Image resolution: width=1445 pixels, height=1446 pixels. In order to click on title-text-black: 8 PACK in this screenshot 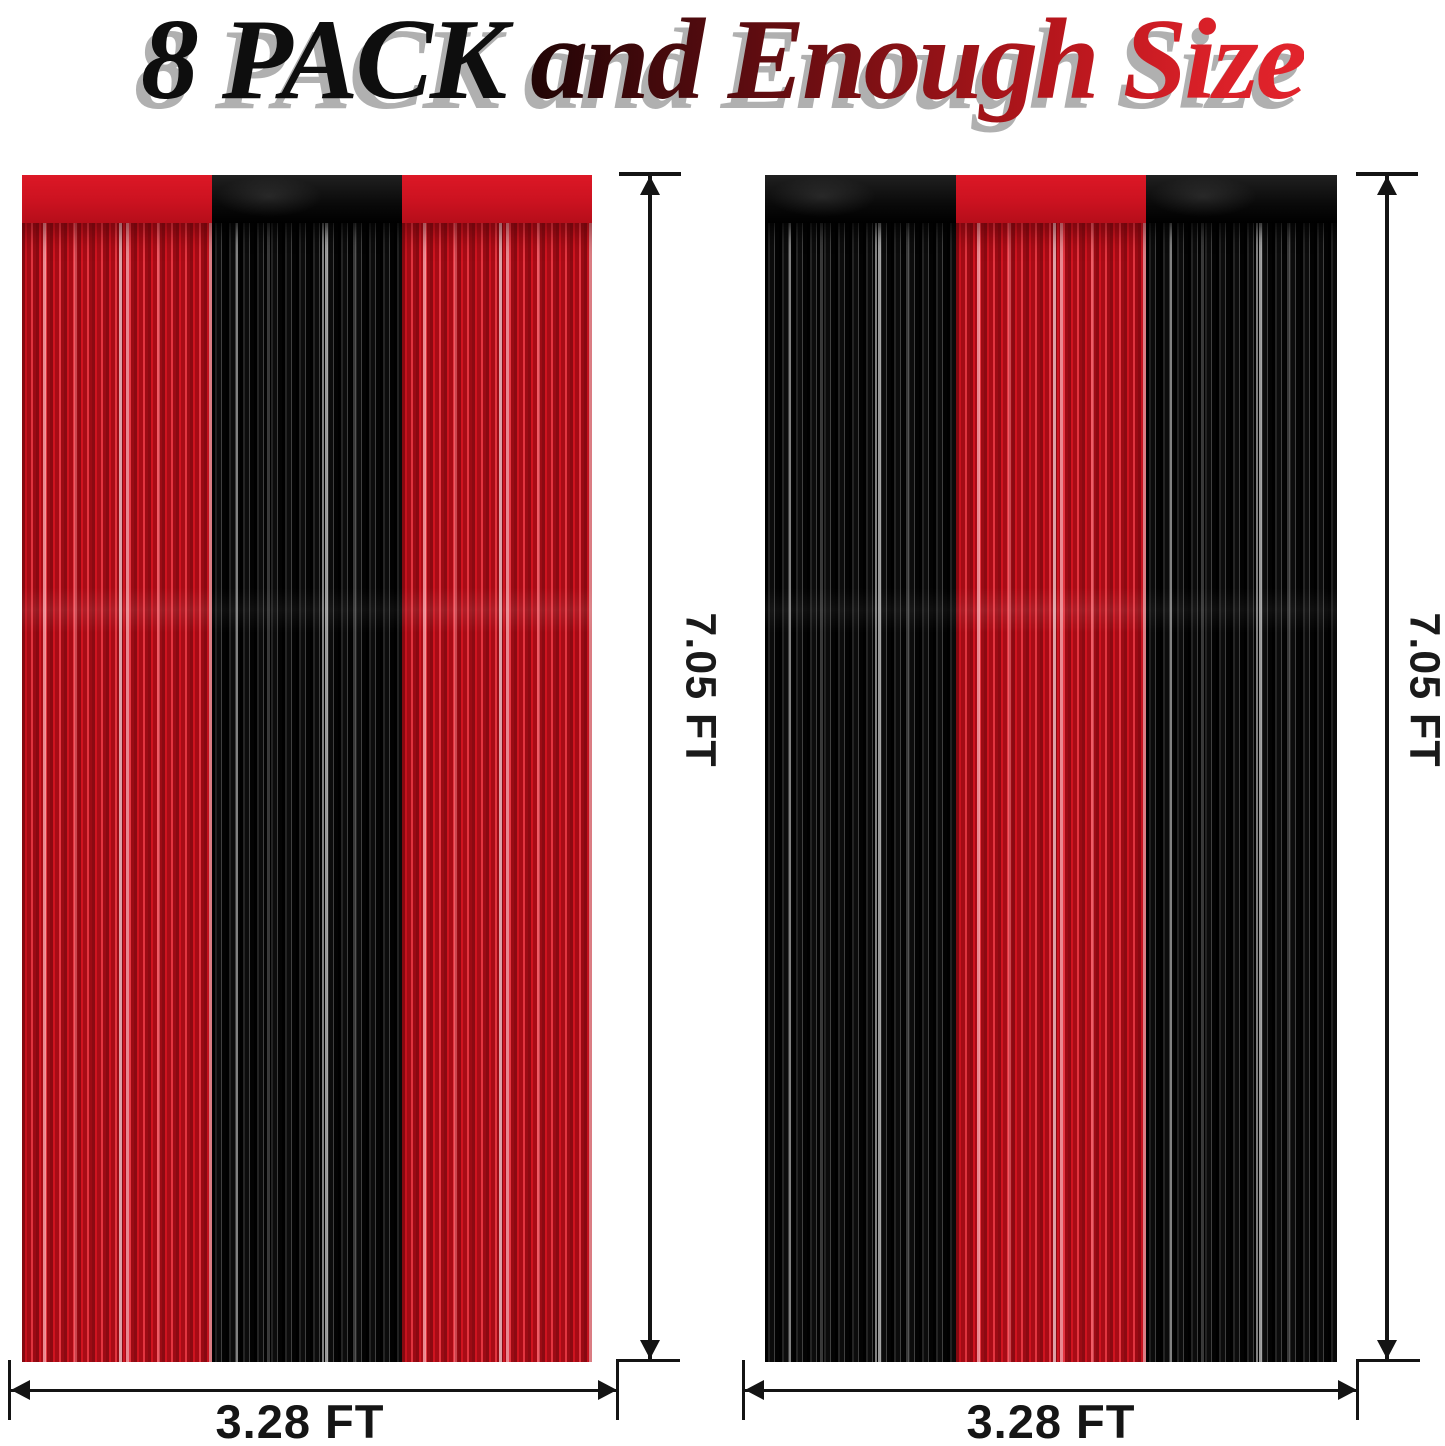, I will do `click(323, 62)`.